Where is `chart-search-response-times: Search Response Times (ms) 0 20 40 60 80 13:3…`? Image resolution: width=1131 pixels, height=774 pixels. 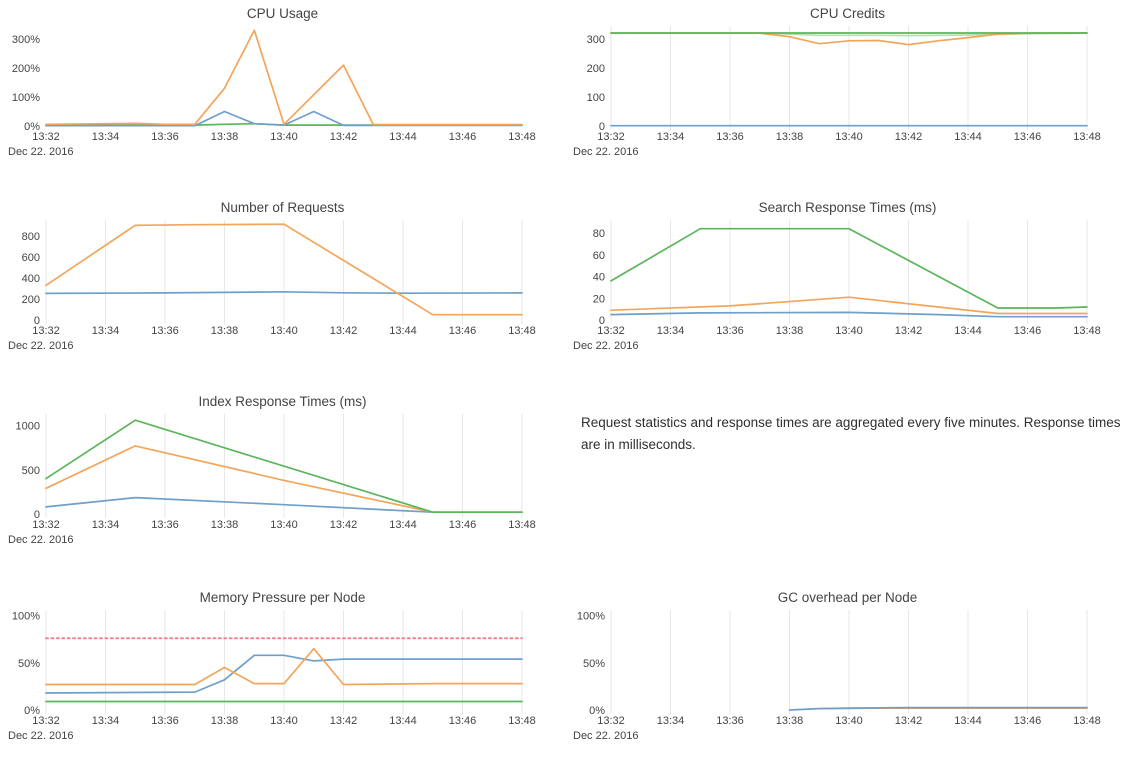
chart-search-response-times: Search Response Times (ms) 0 20 40 60 80 13:3… is located at coordinates (847, 289).